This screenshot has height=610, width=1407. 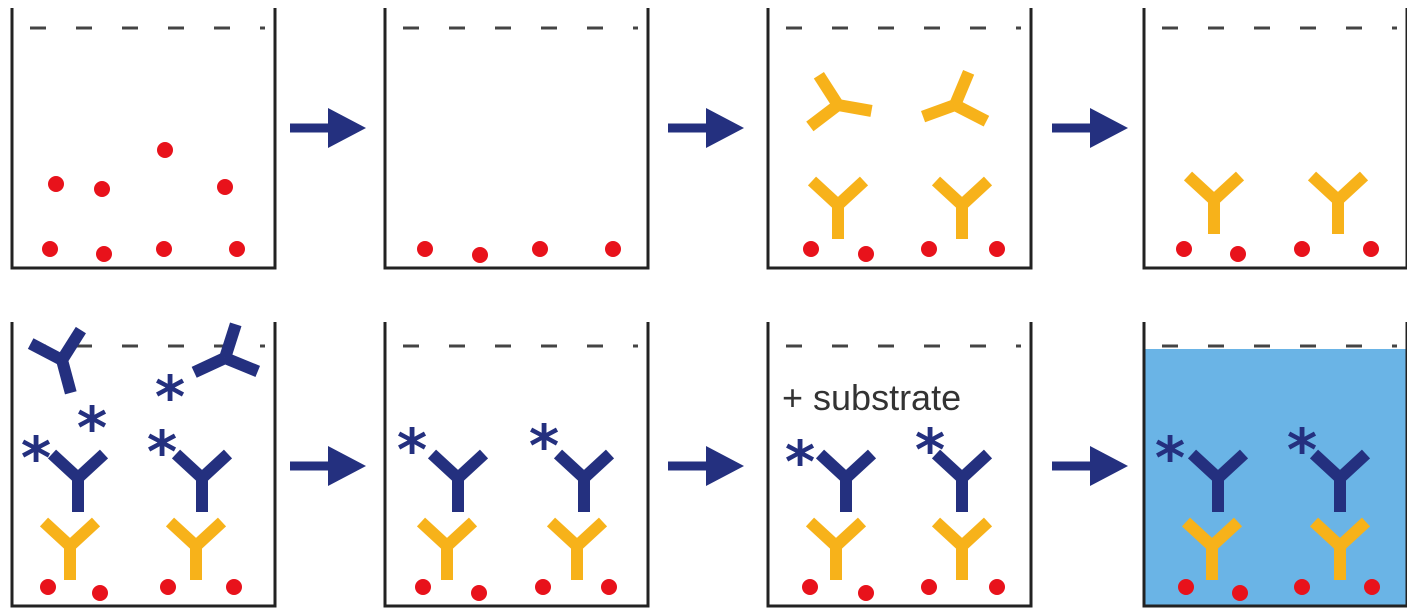 I want to click on well-row2-col2, so click(x=516, y=465).